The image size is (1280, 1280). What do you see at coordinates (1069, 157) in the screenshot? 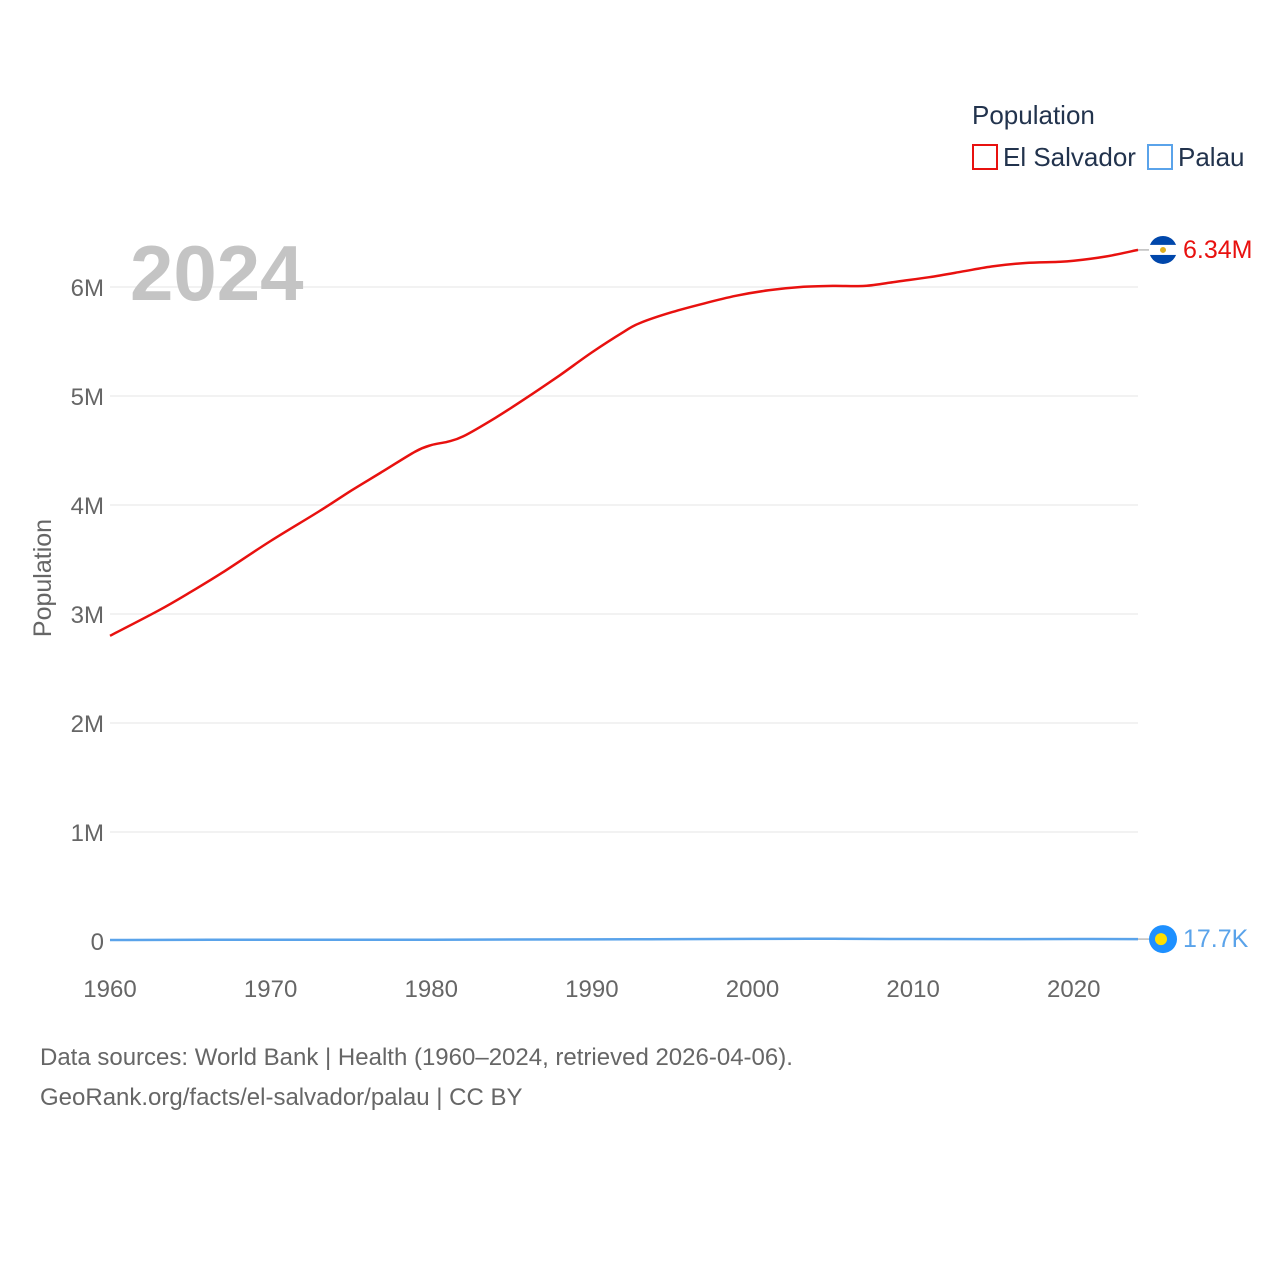
I see `legend-label-el-salvador: El Salvador` at bounding box center [1069, 157].